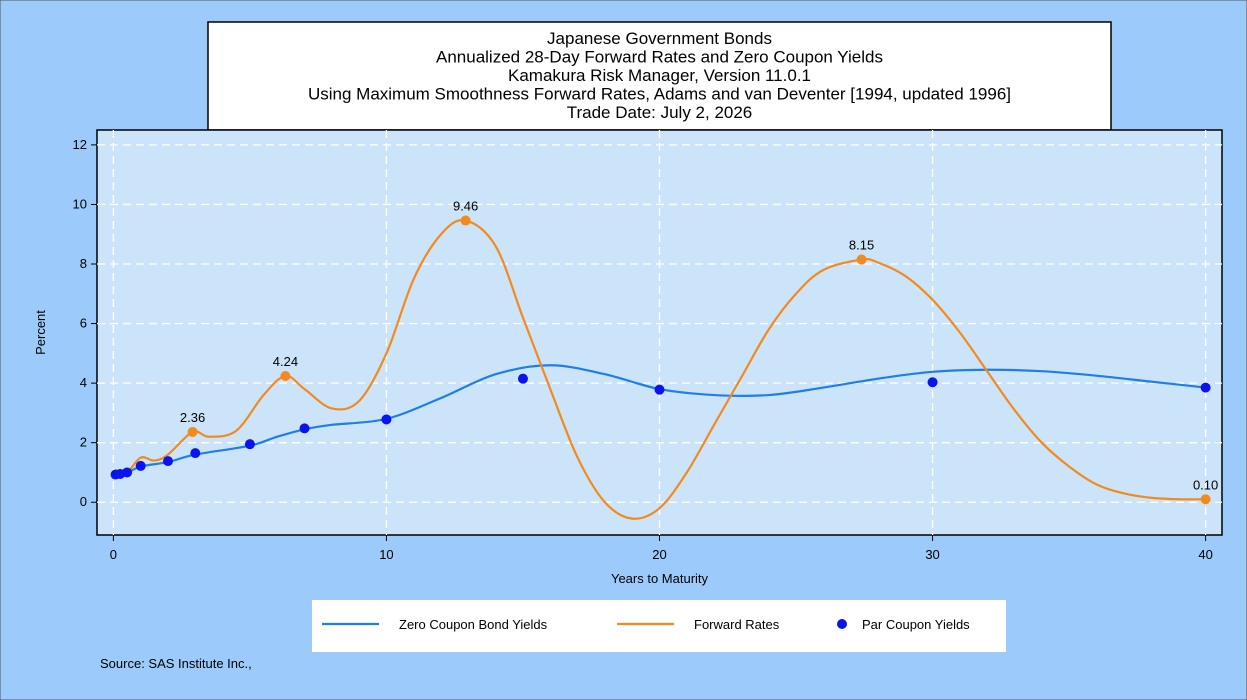 The image size is (1247, 700). I want to click on y-tick-label: 0, so click(83, 501).